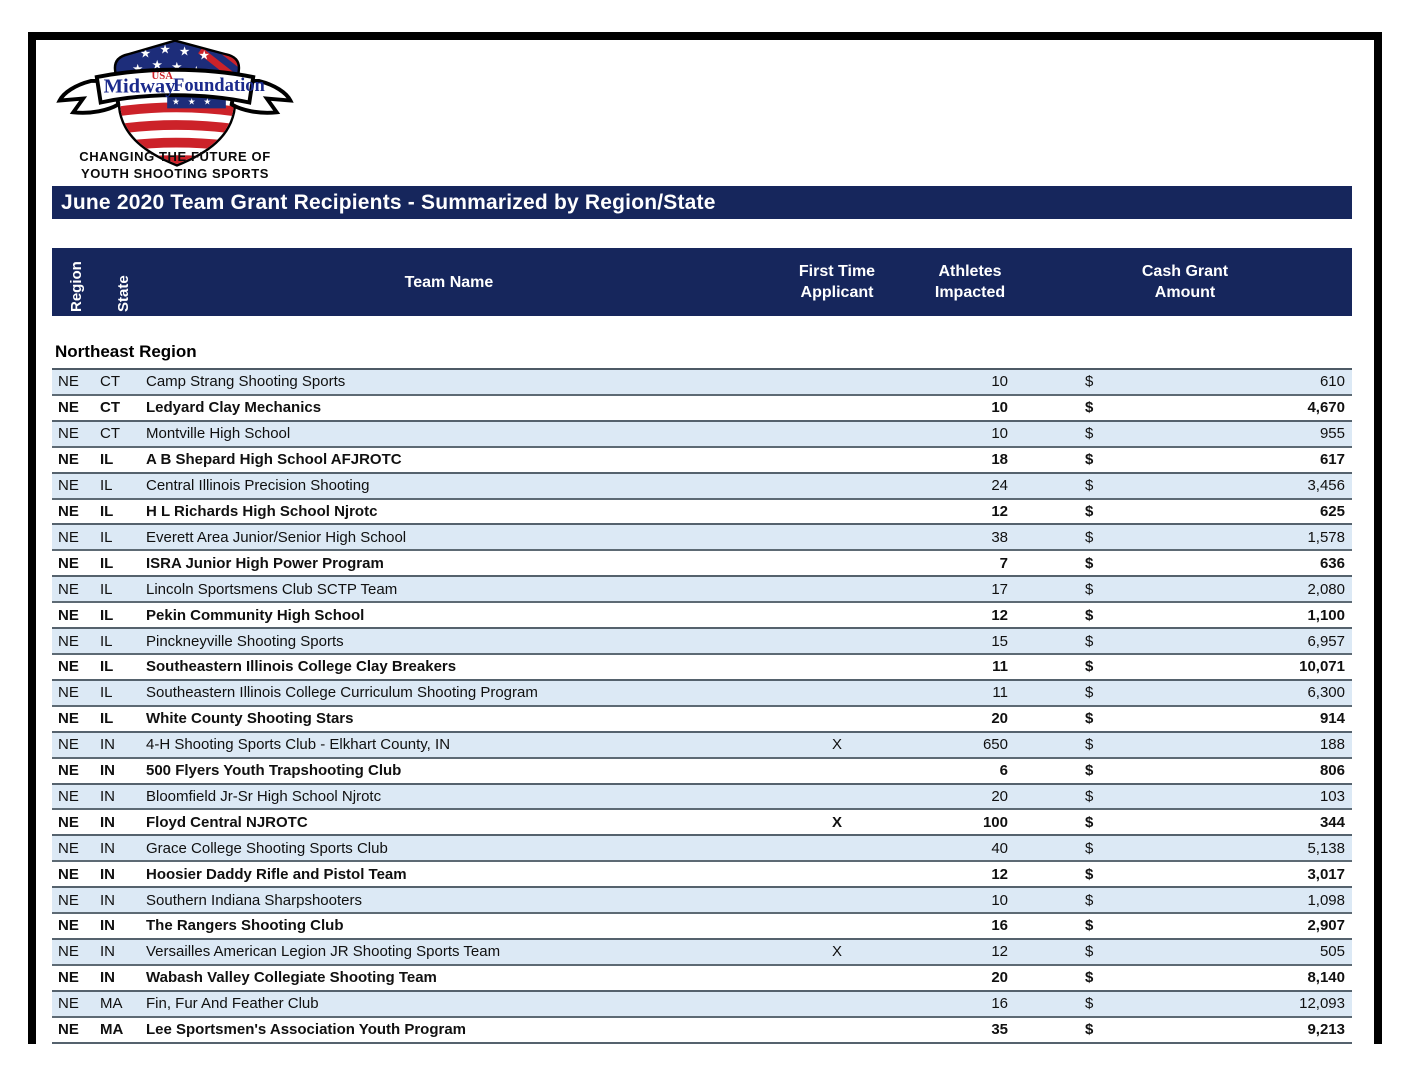 The height and width of the screenshot is (1088, 1408). Describe the element at coordinates (1332, 460) in the screenshot. I see `cell-amount-value: 617` at that location.